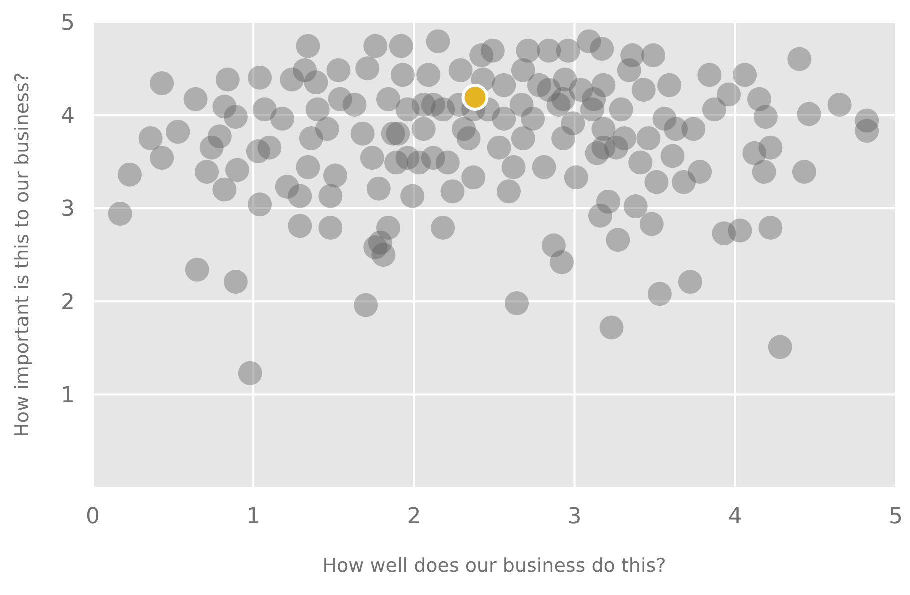 The height and width of the screenshot is (595, 910). I want to click on y-tick-label: 2, so click(68, 303).